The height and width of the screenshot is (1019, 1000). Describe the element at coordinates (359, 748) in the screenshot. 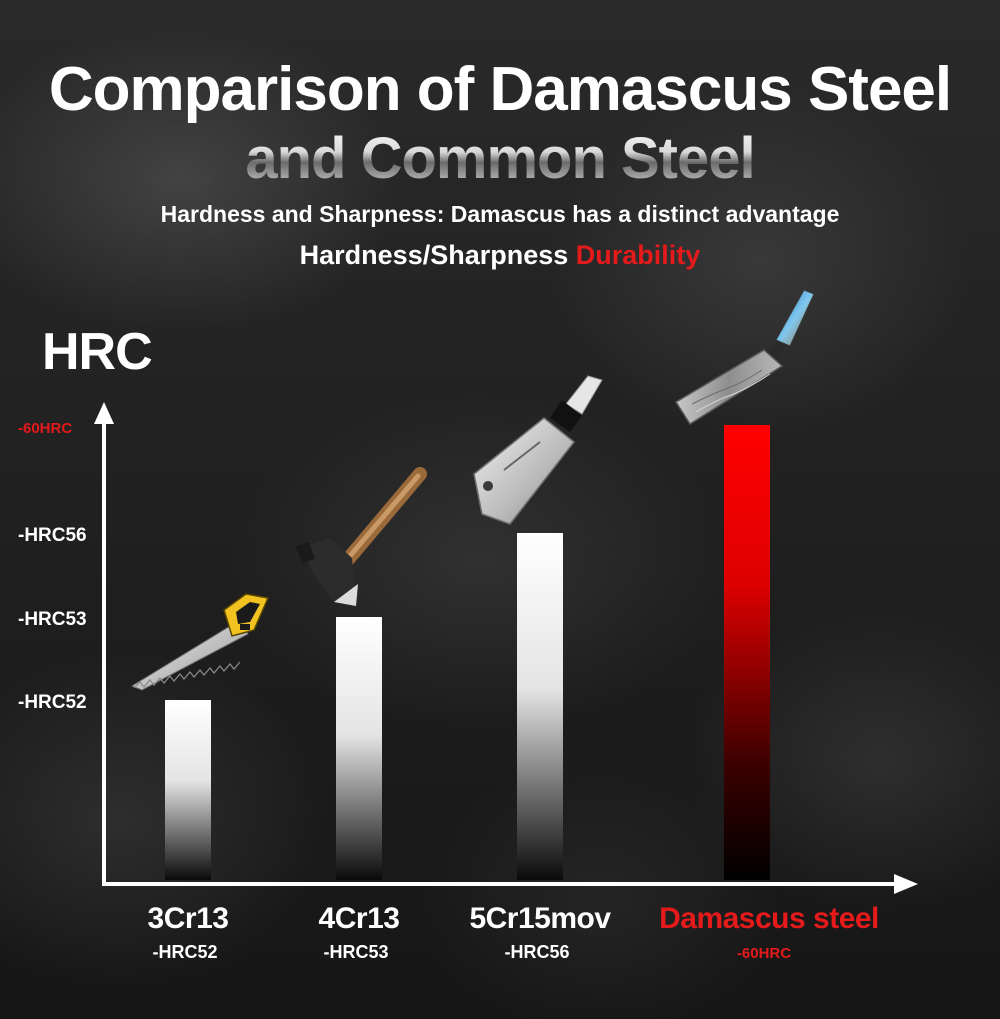

I see `bar-4cr13` at that location.